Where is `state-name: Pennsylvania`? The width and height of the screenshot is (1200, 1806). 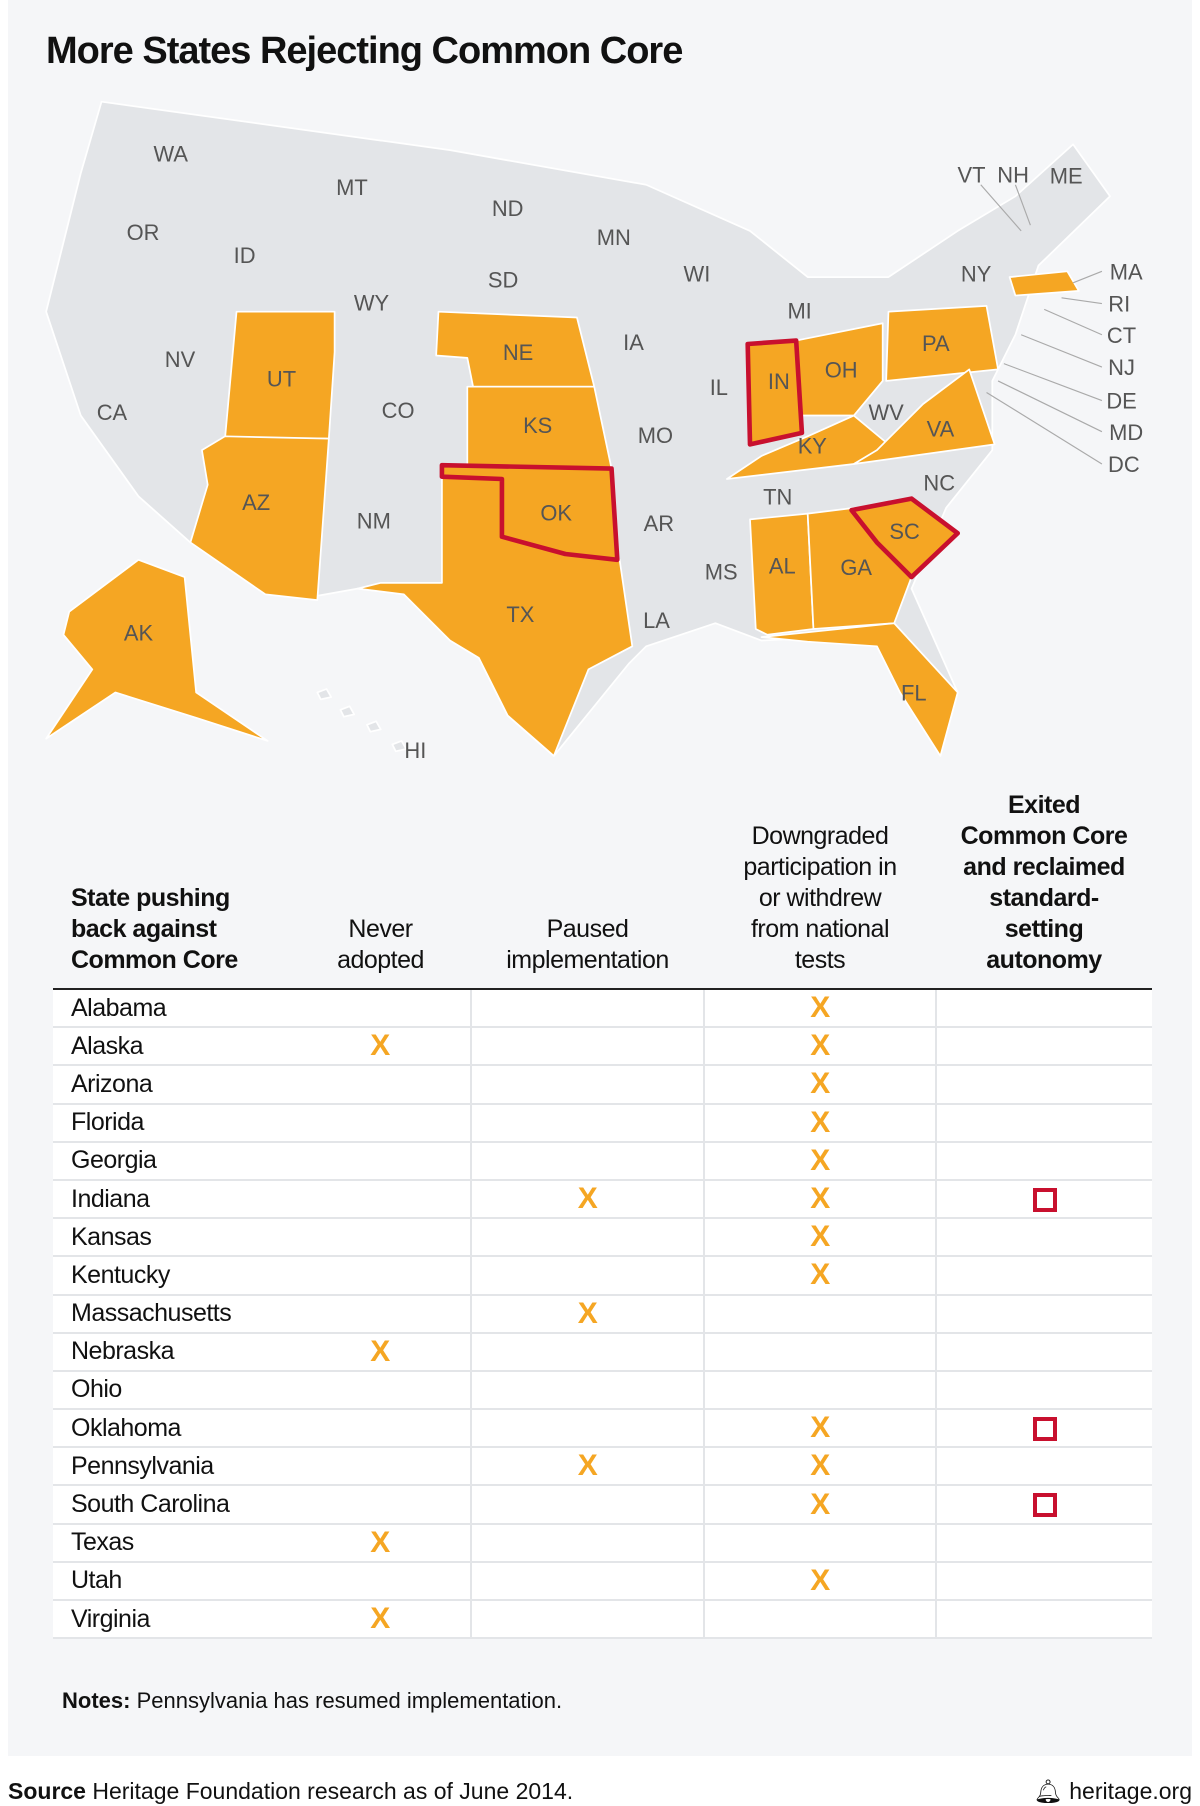
state-name: Pennsylvania is located at coordinates (171, 1467).